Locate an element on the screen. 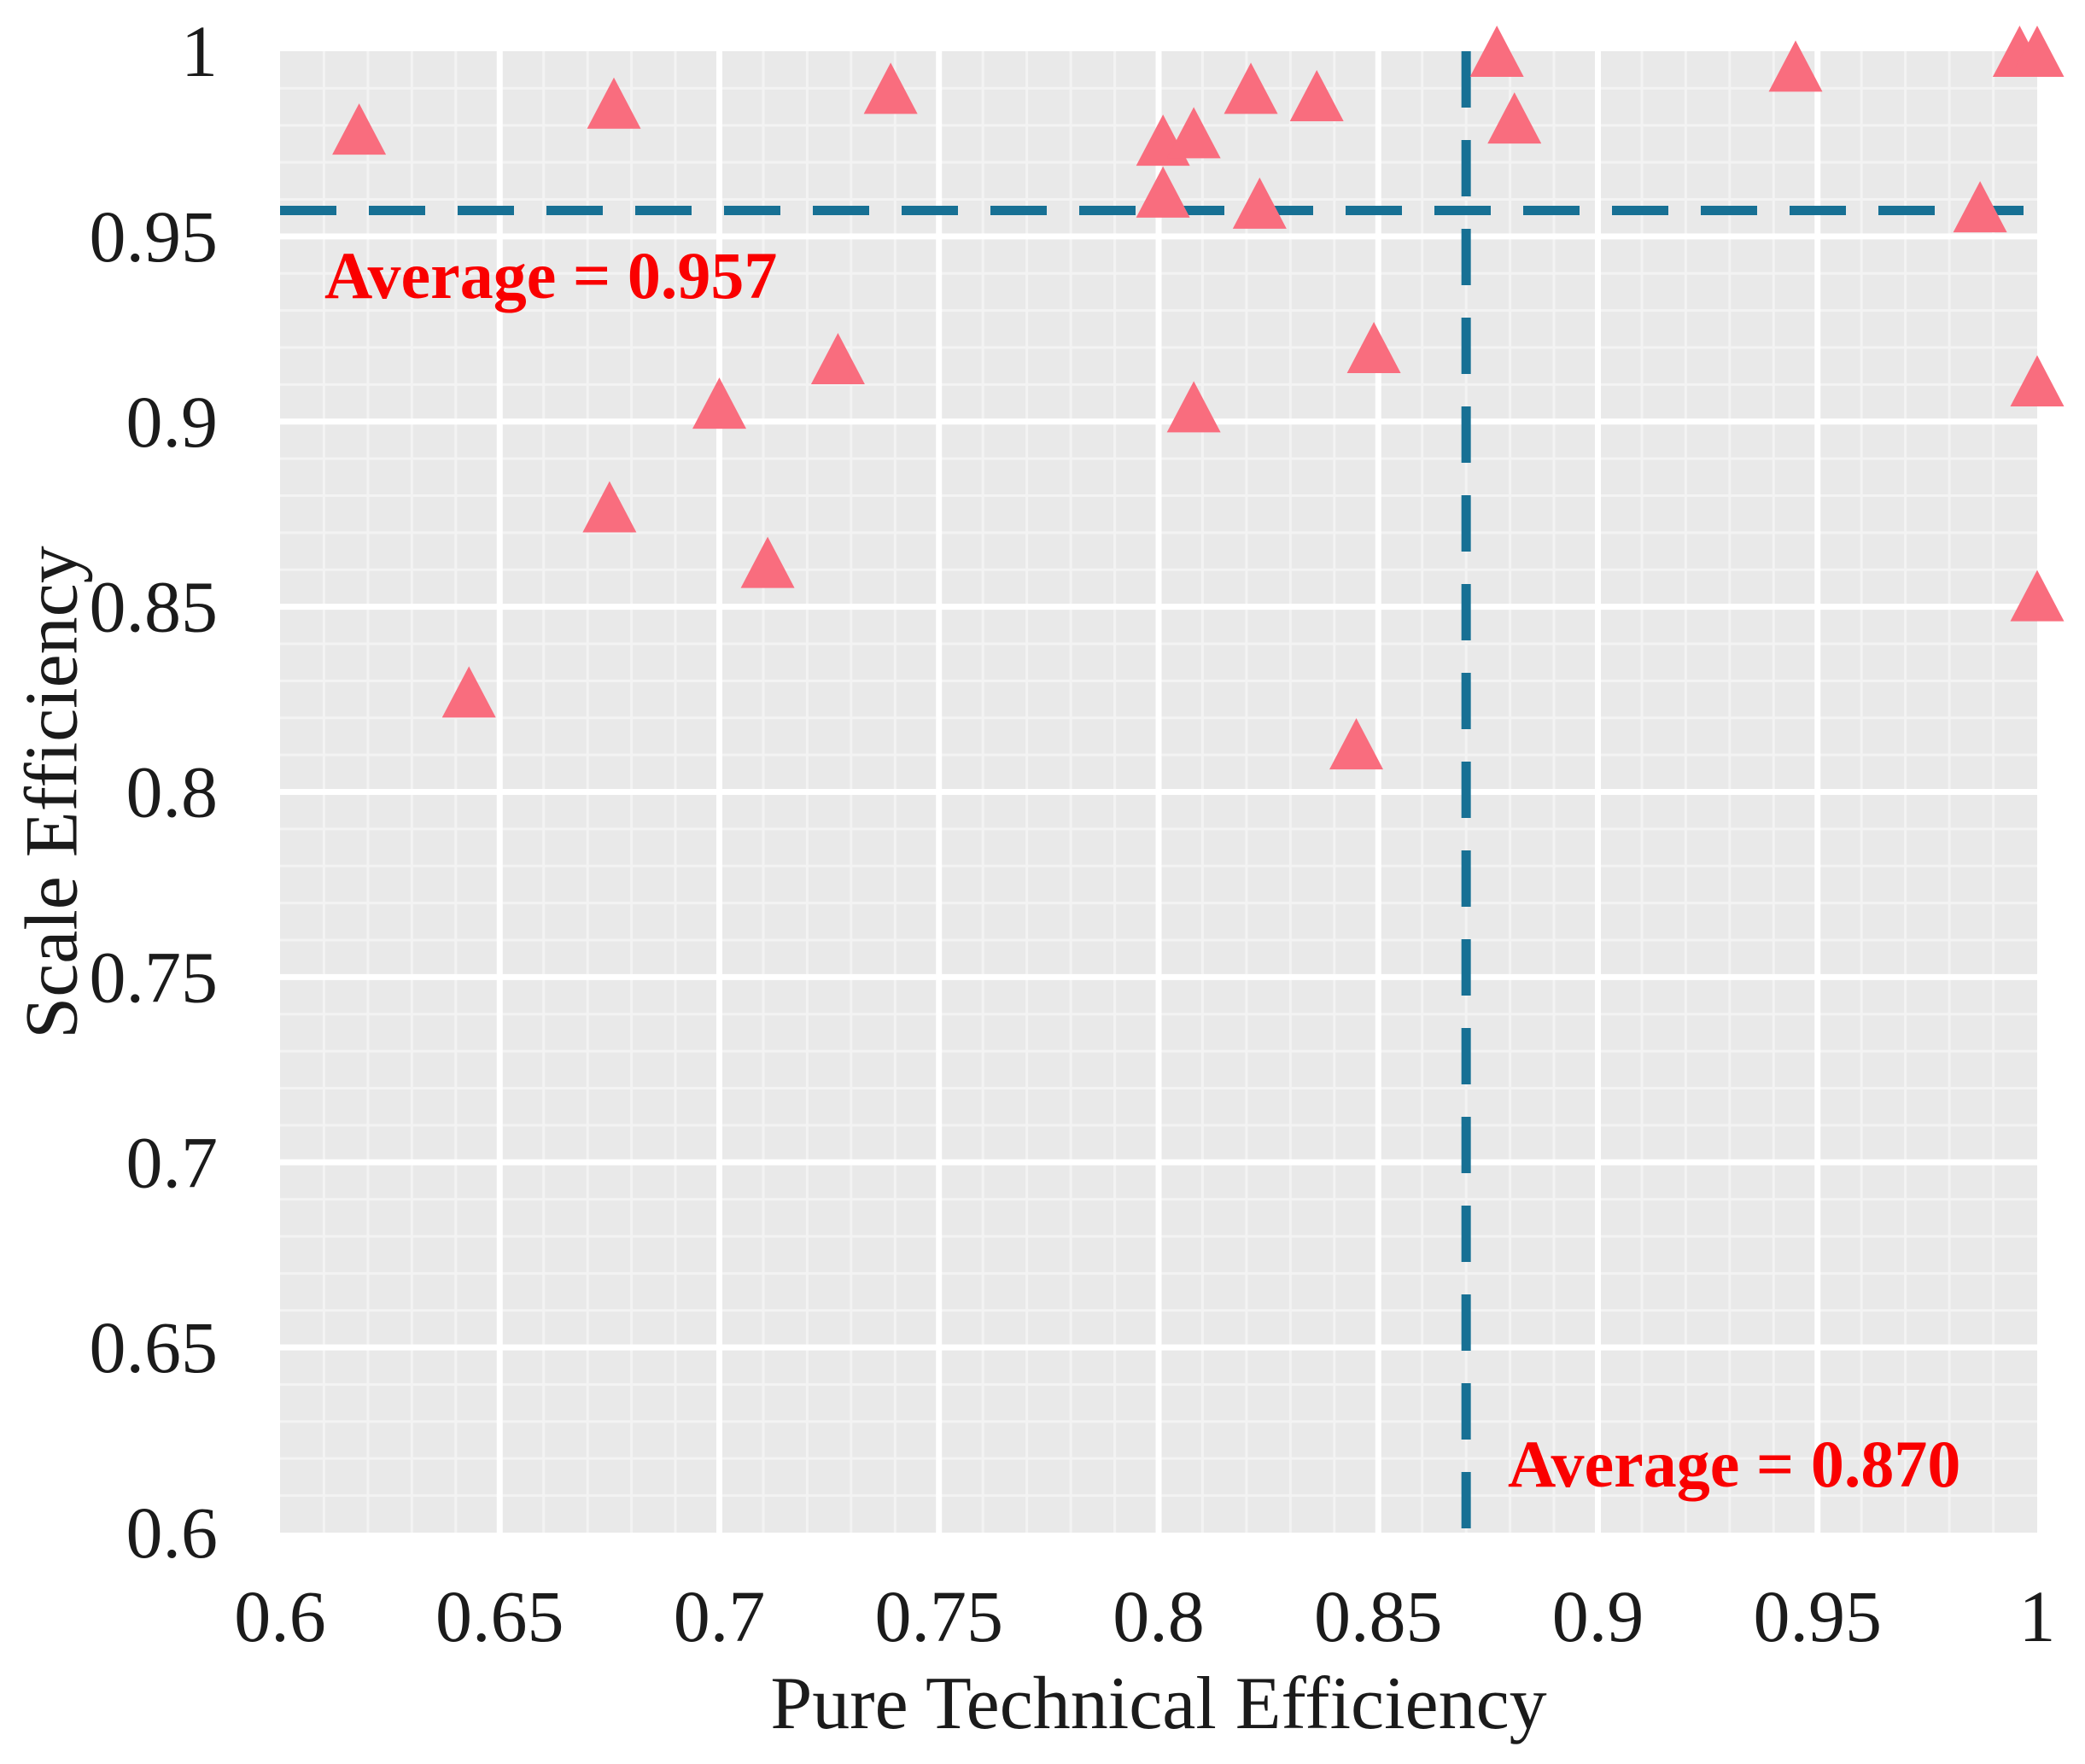 The height and width of the screenshot is (1764, 2085). y-tick-label: 0.75 is located at coordinates (154, 977).